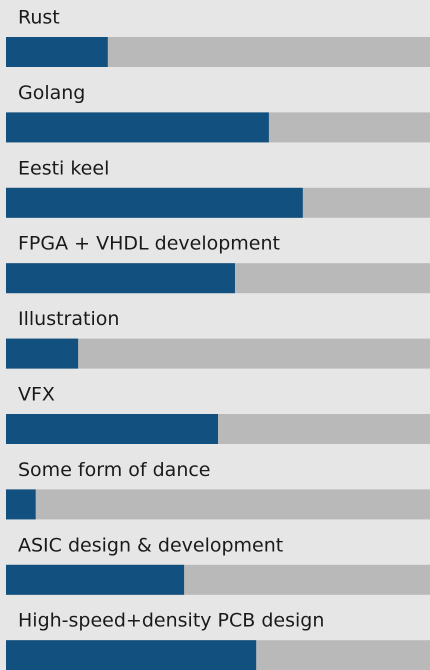  Describe the element at coordinates (36, 395) in the screenshot. I see `skill-label: VFX` at that location.